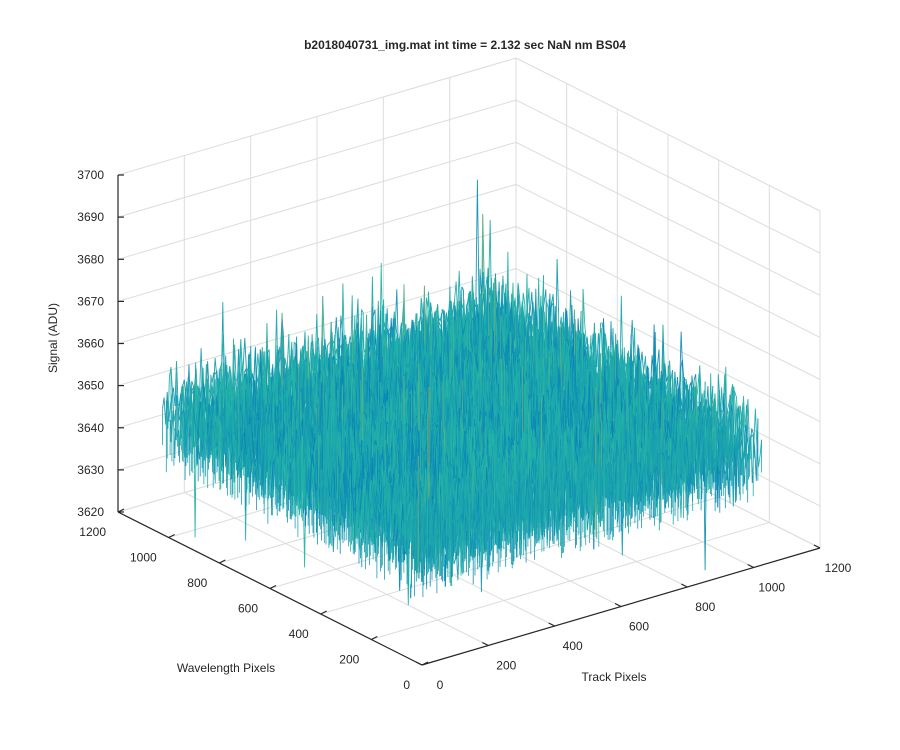  I want to click on surface-row, so click(343, 360).